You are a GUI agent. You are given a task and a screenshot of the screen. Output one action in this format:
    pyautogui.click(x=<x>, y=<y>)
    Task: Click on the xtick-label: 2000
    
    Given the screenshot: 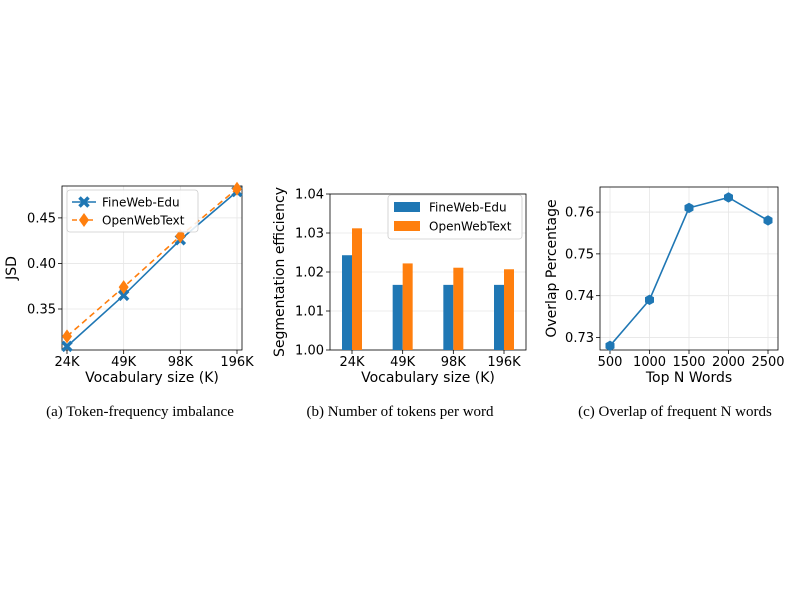 What is the action you would take?
    pyautogui.click(x=728, y=362)
    